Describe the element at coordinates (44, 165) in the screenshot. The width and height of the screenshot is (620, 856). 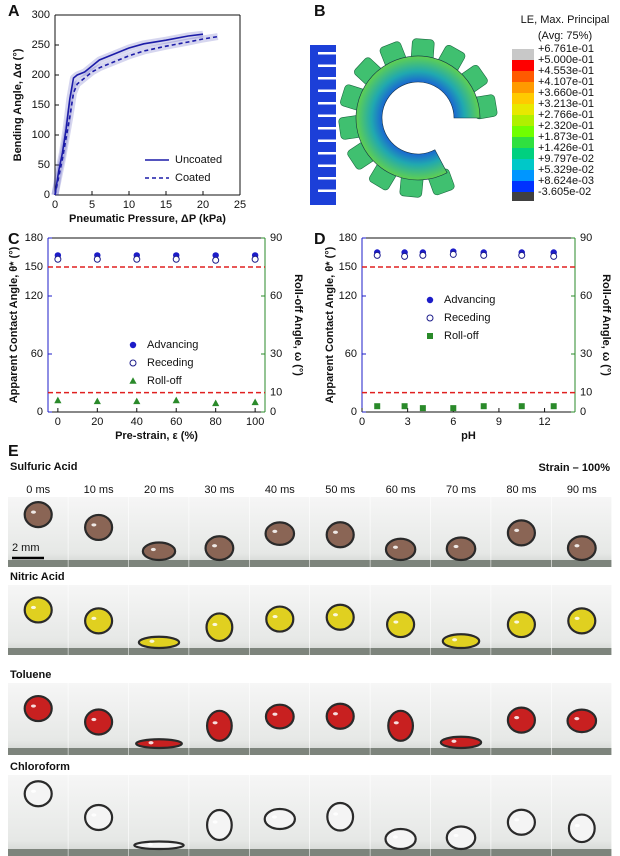
I see `y-tick-label: 50` at that location.